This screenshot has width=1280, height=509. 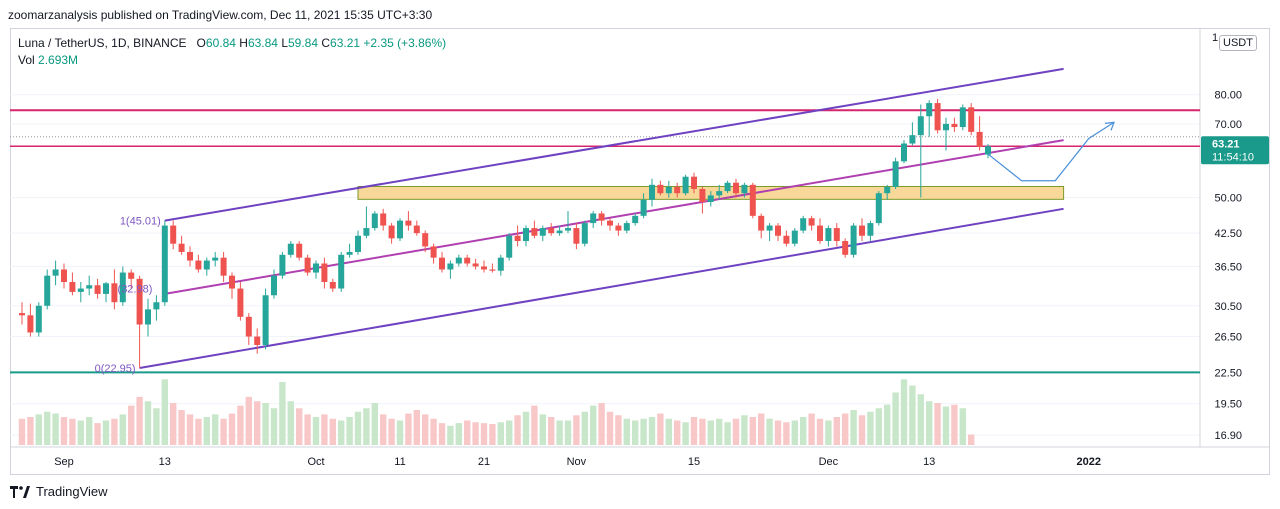 What do you see at coordinates (1051, 151) in the screenshot?
I see `projection-path` at bounding box center [1051, 151].